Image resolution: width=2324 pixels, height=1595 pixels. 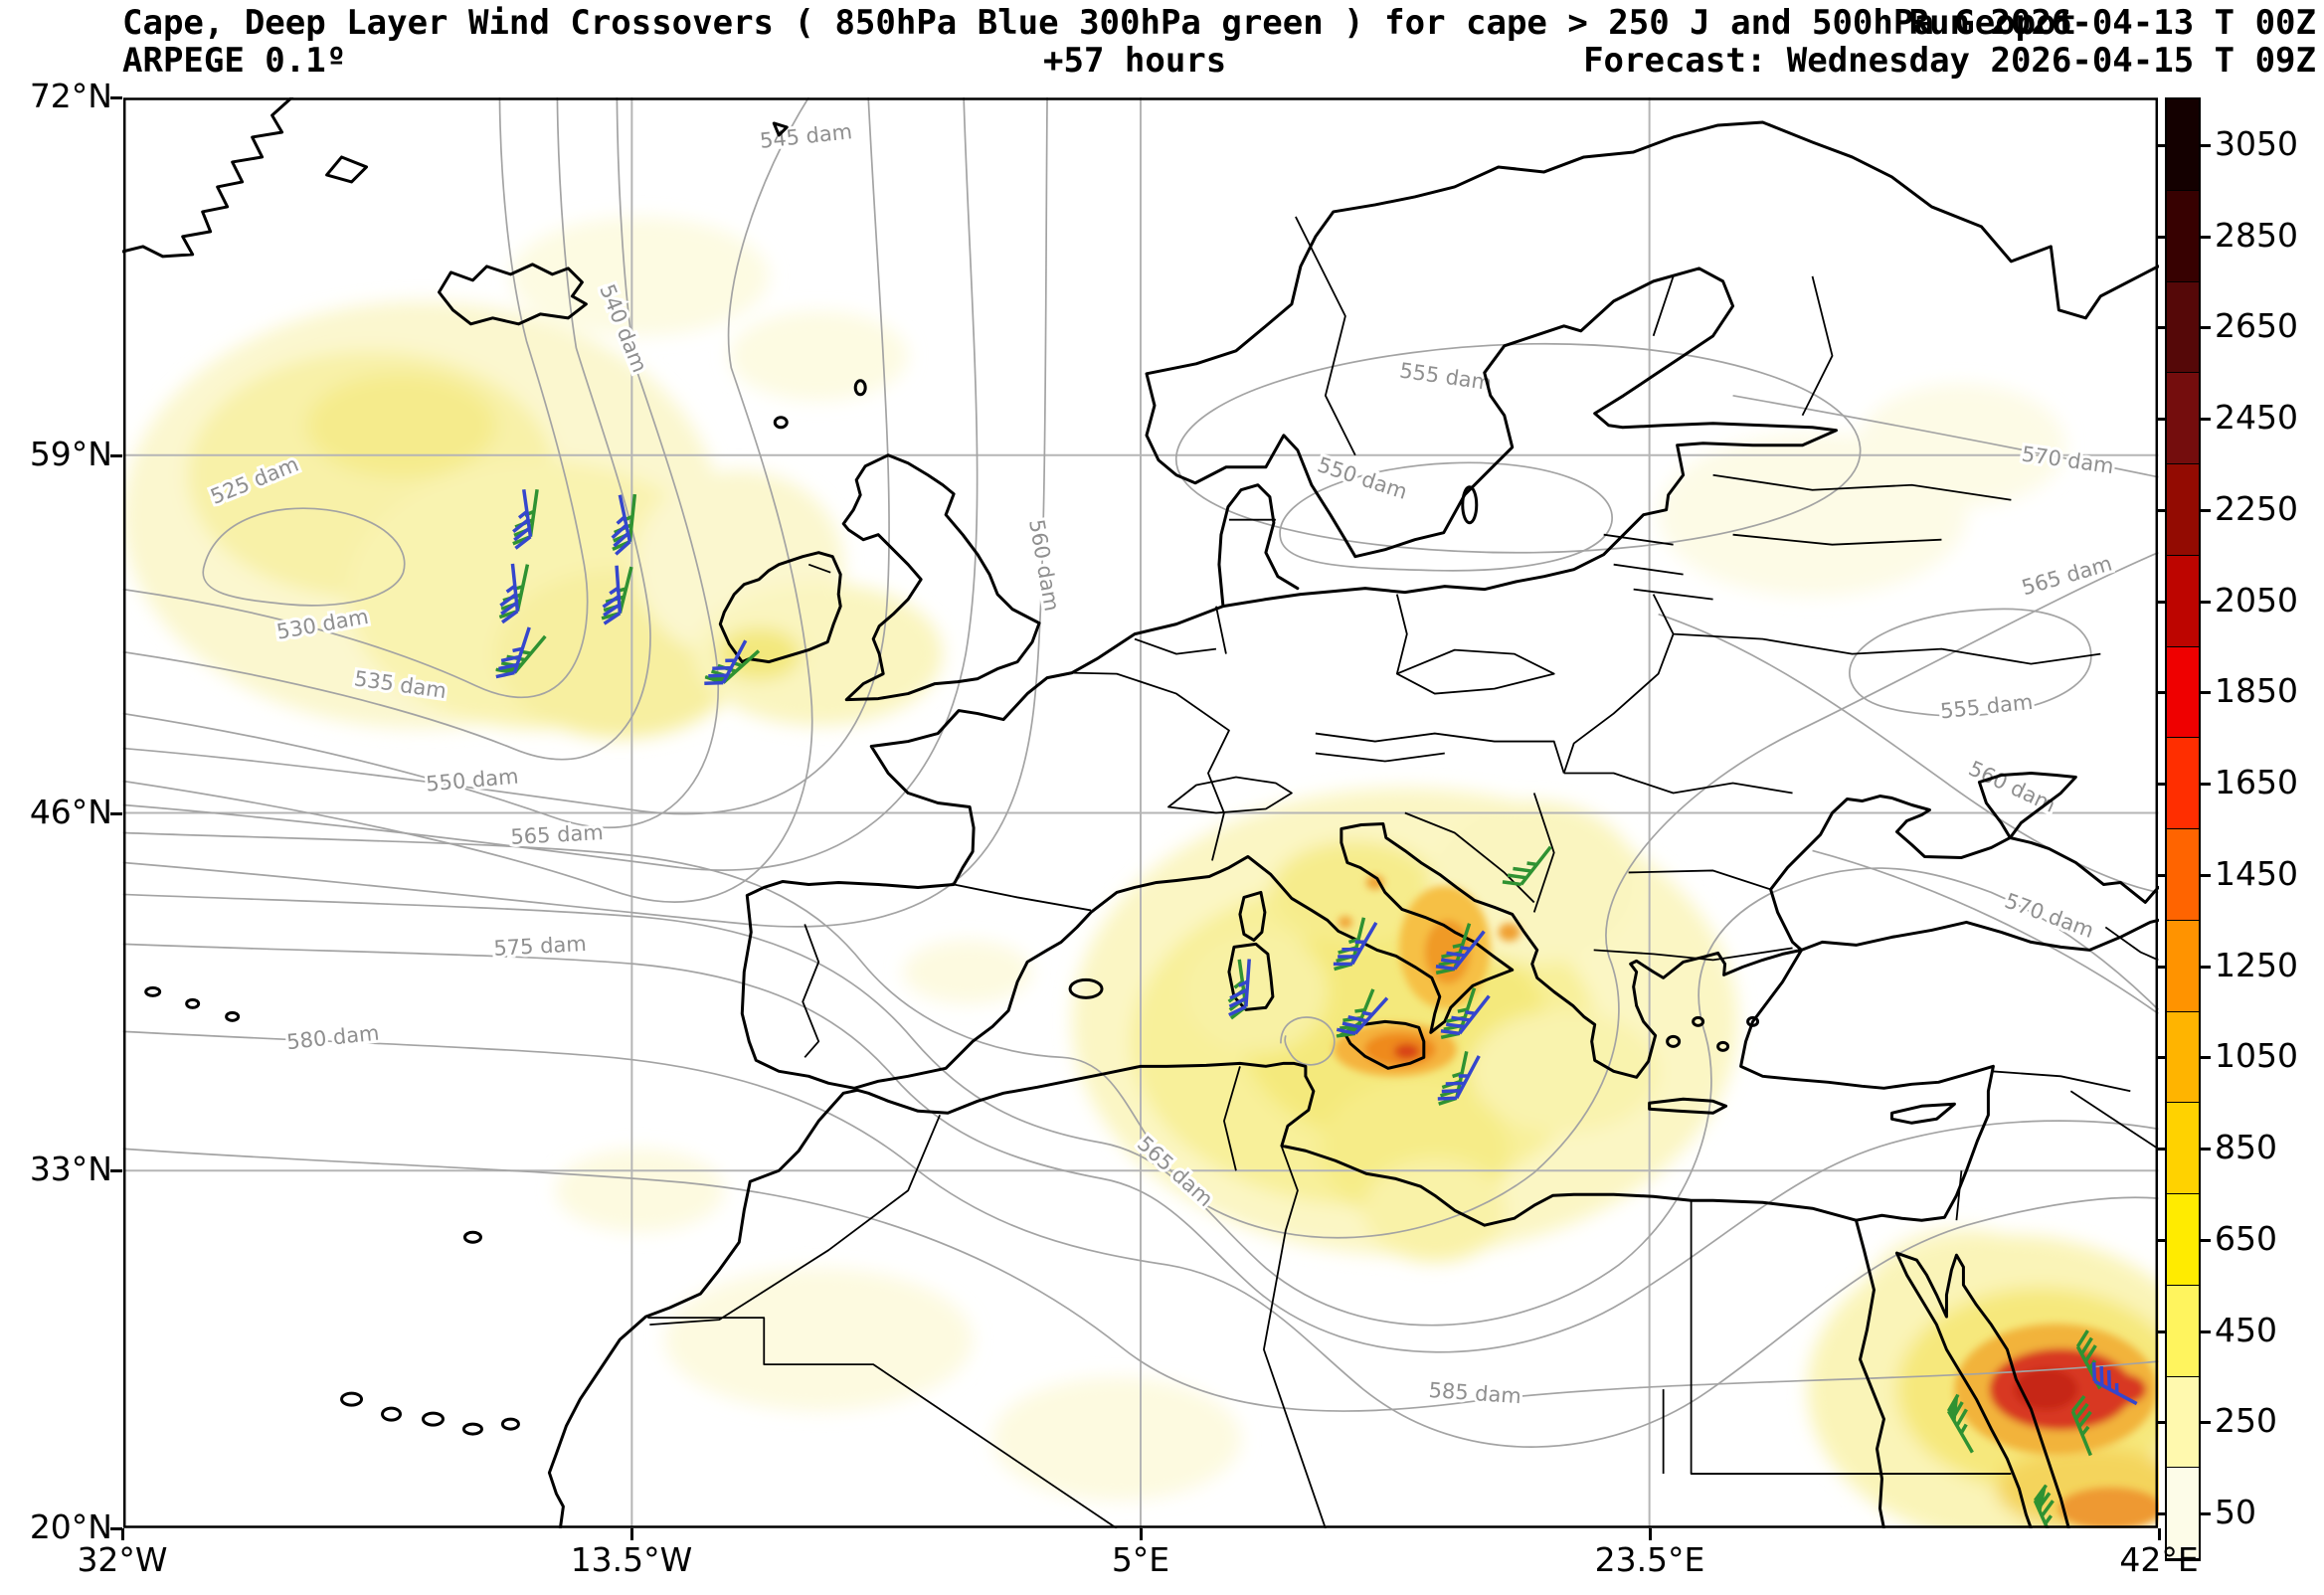 I want to click on colorbar-tick-label: 2650, so click(x=2256, y=326).